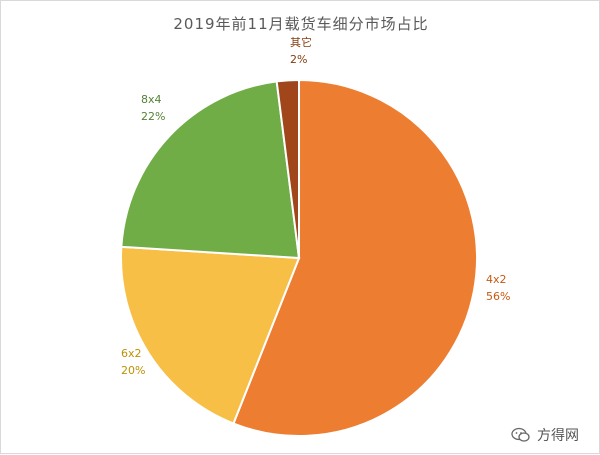 This screenshot has height=455, width=600. I want to click on slice-label-3: 其它, so click(301, 42).